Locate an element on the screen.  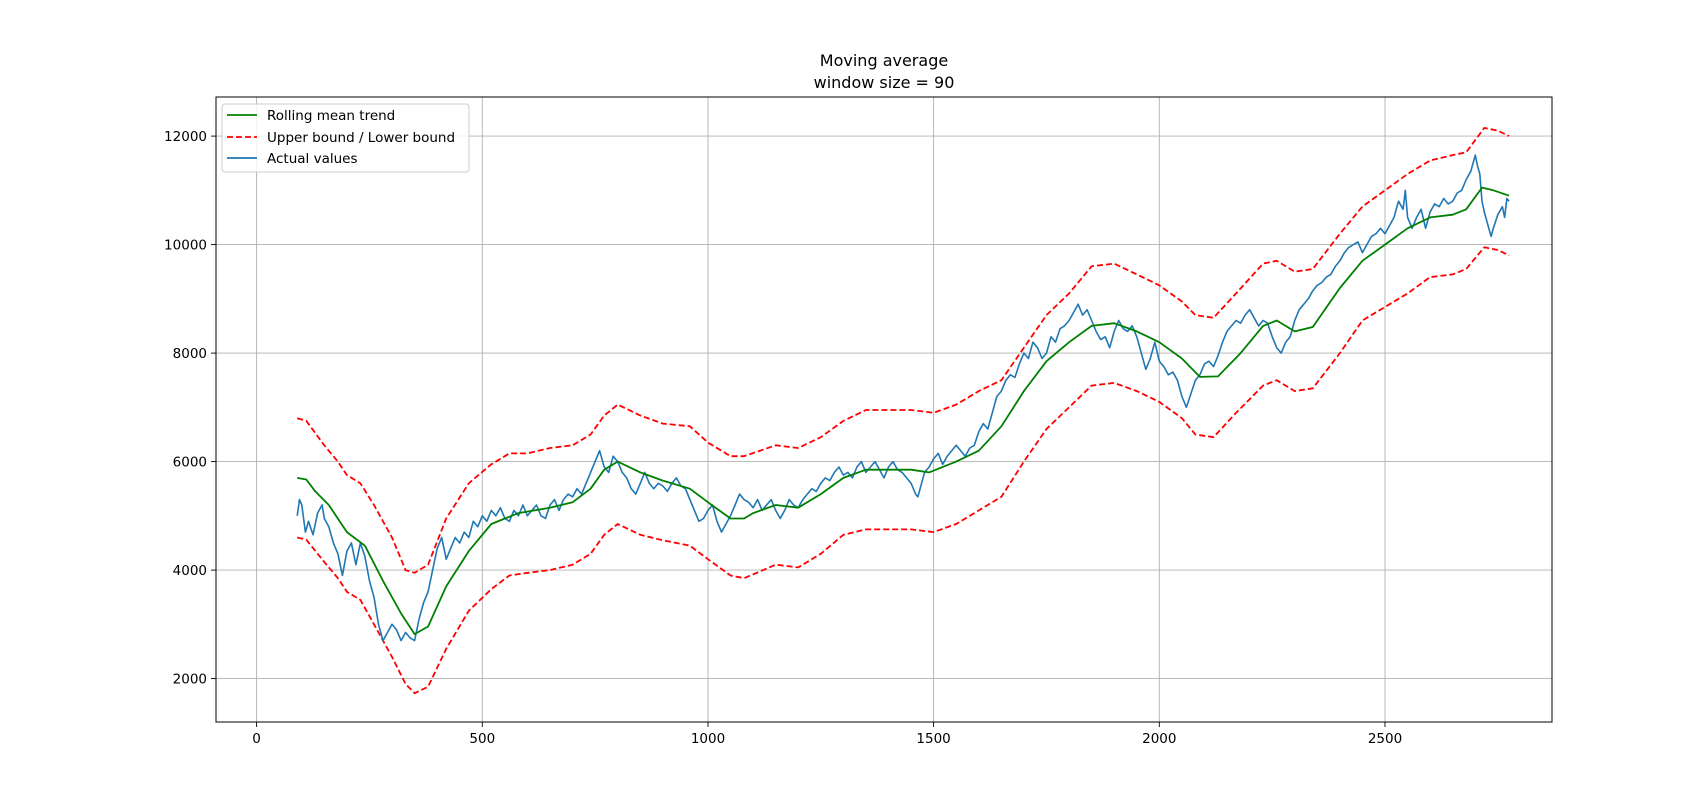
x-tick-label: 1500 is located at coordinates (933, 739).